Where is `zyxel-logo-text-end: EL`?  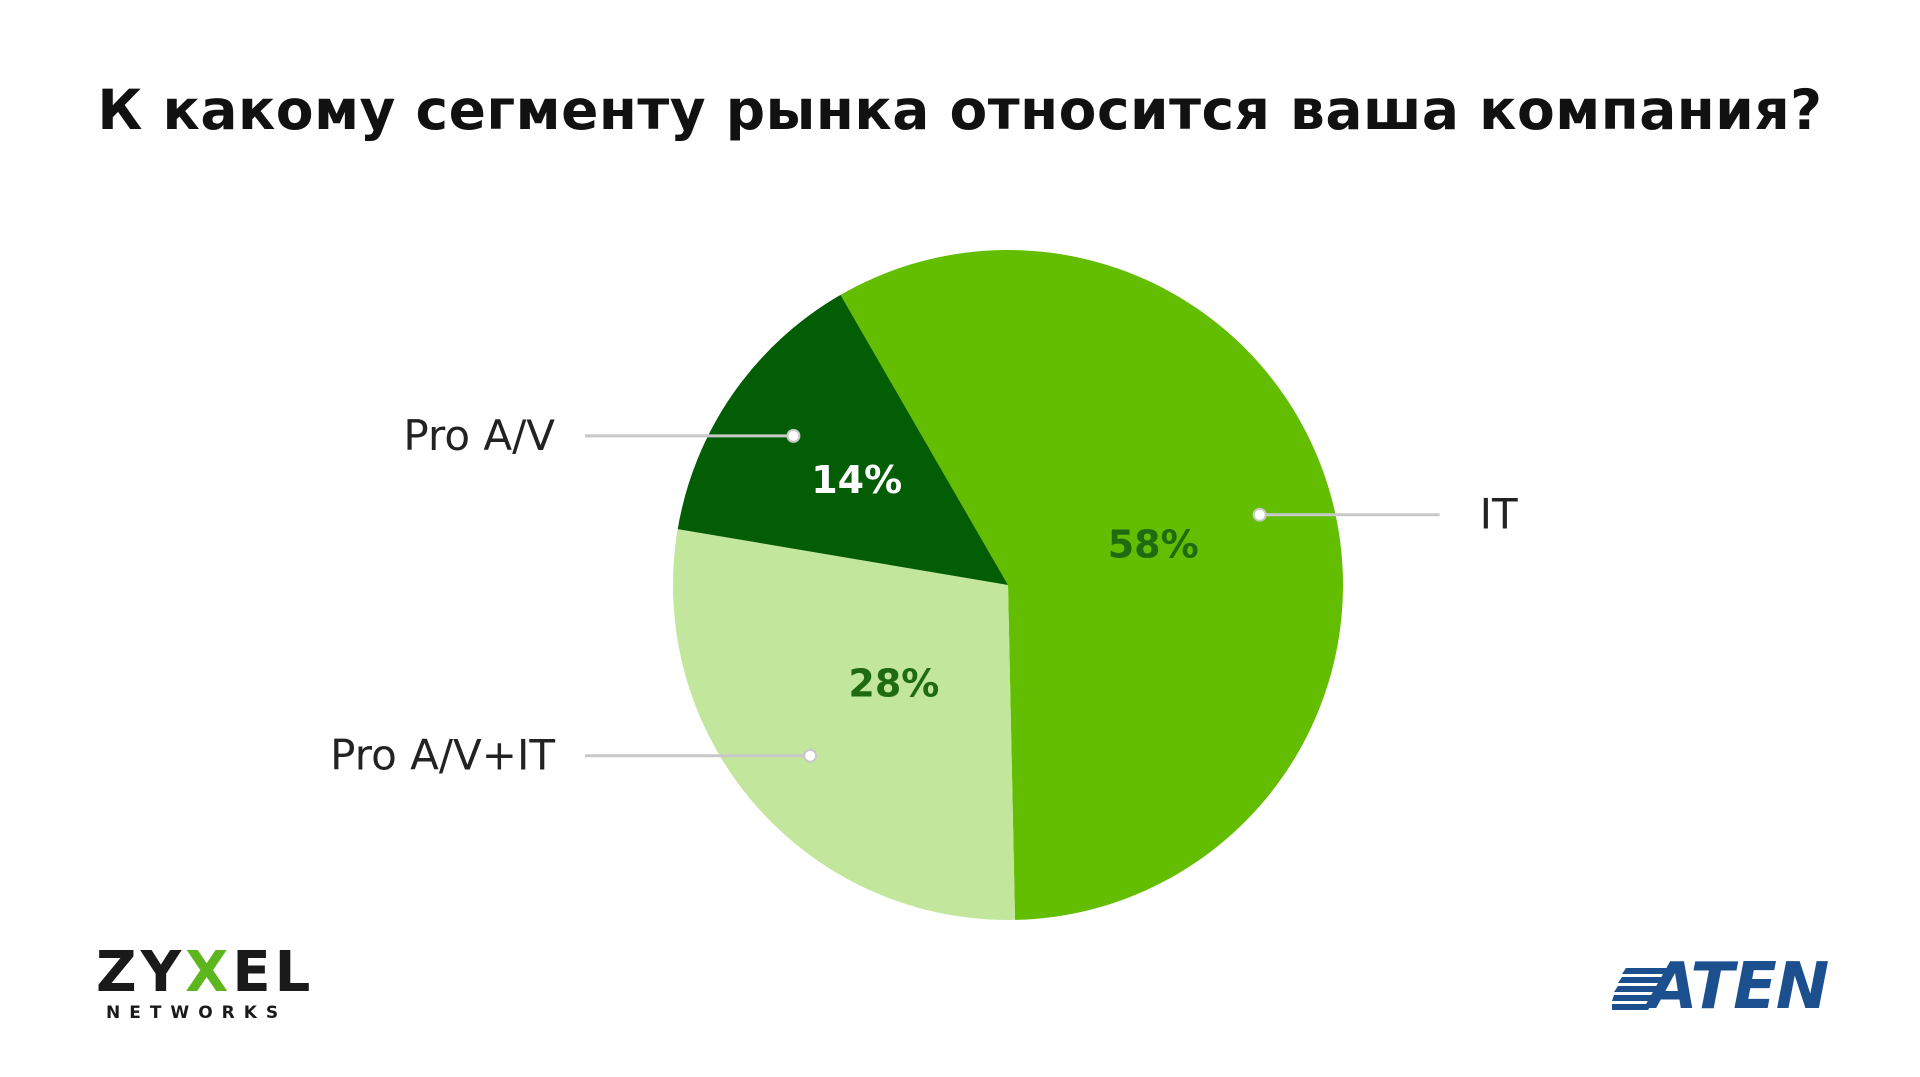
zyxel-logo-text-end: EL is located at coordinates (273, 972).